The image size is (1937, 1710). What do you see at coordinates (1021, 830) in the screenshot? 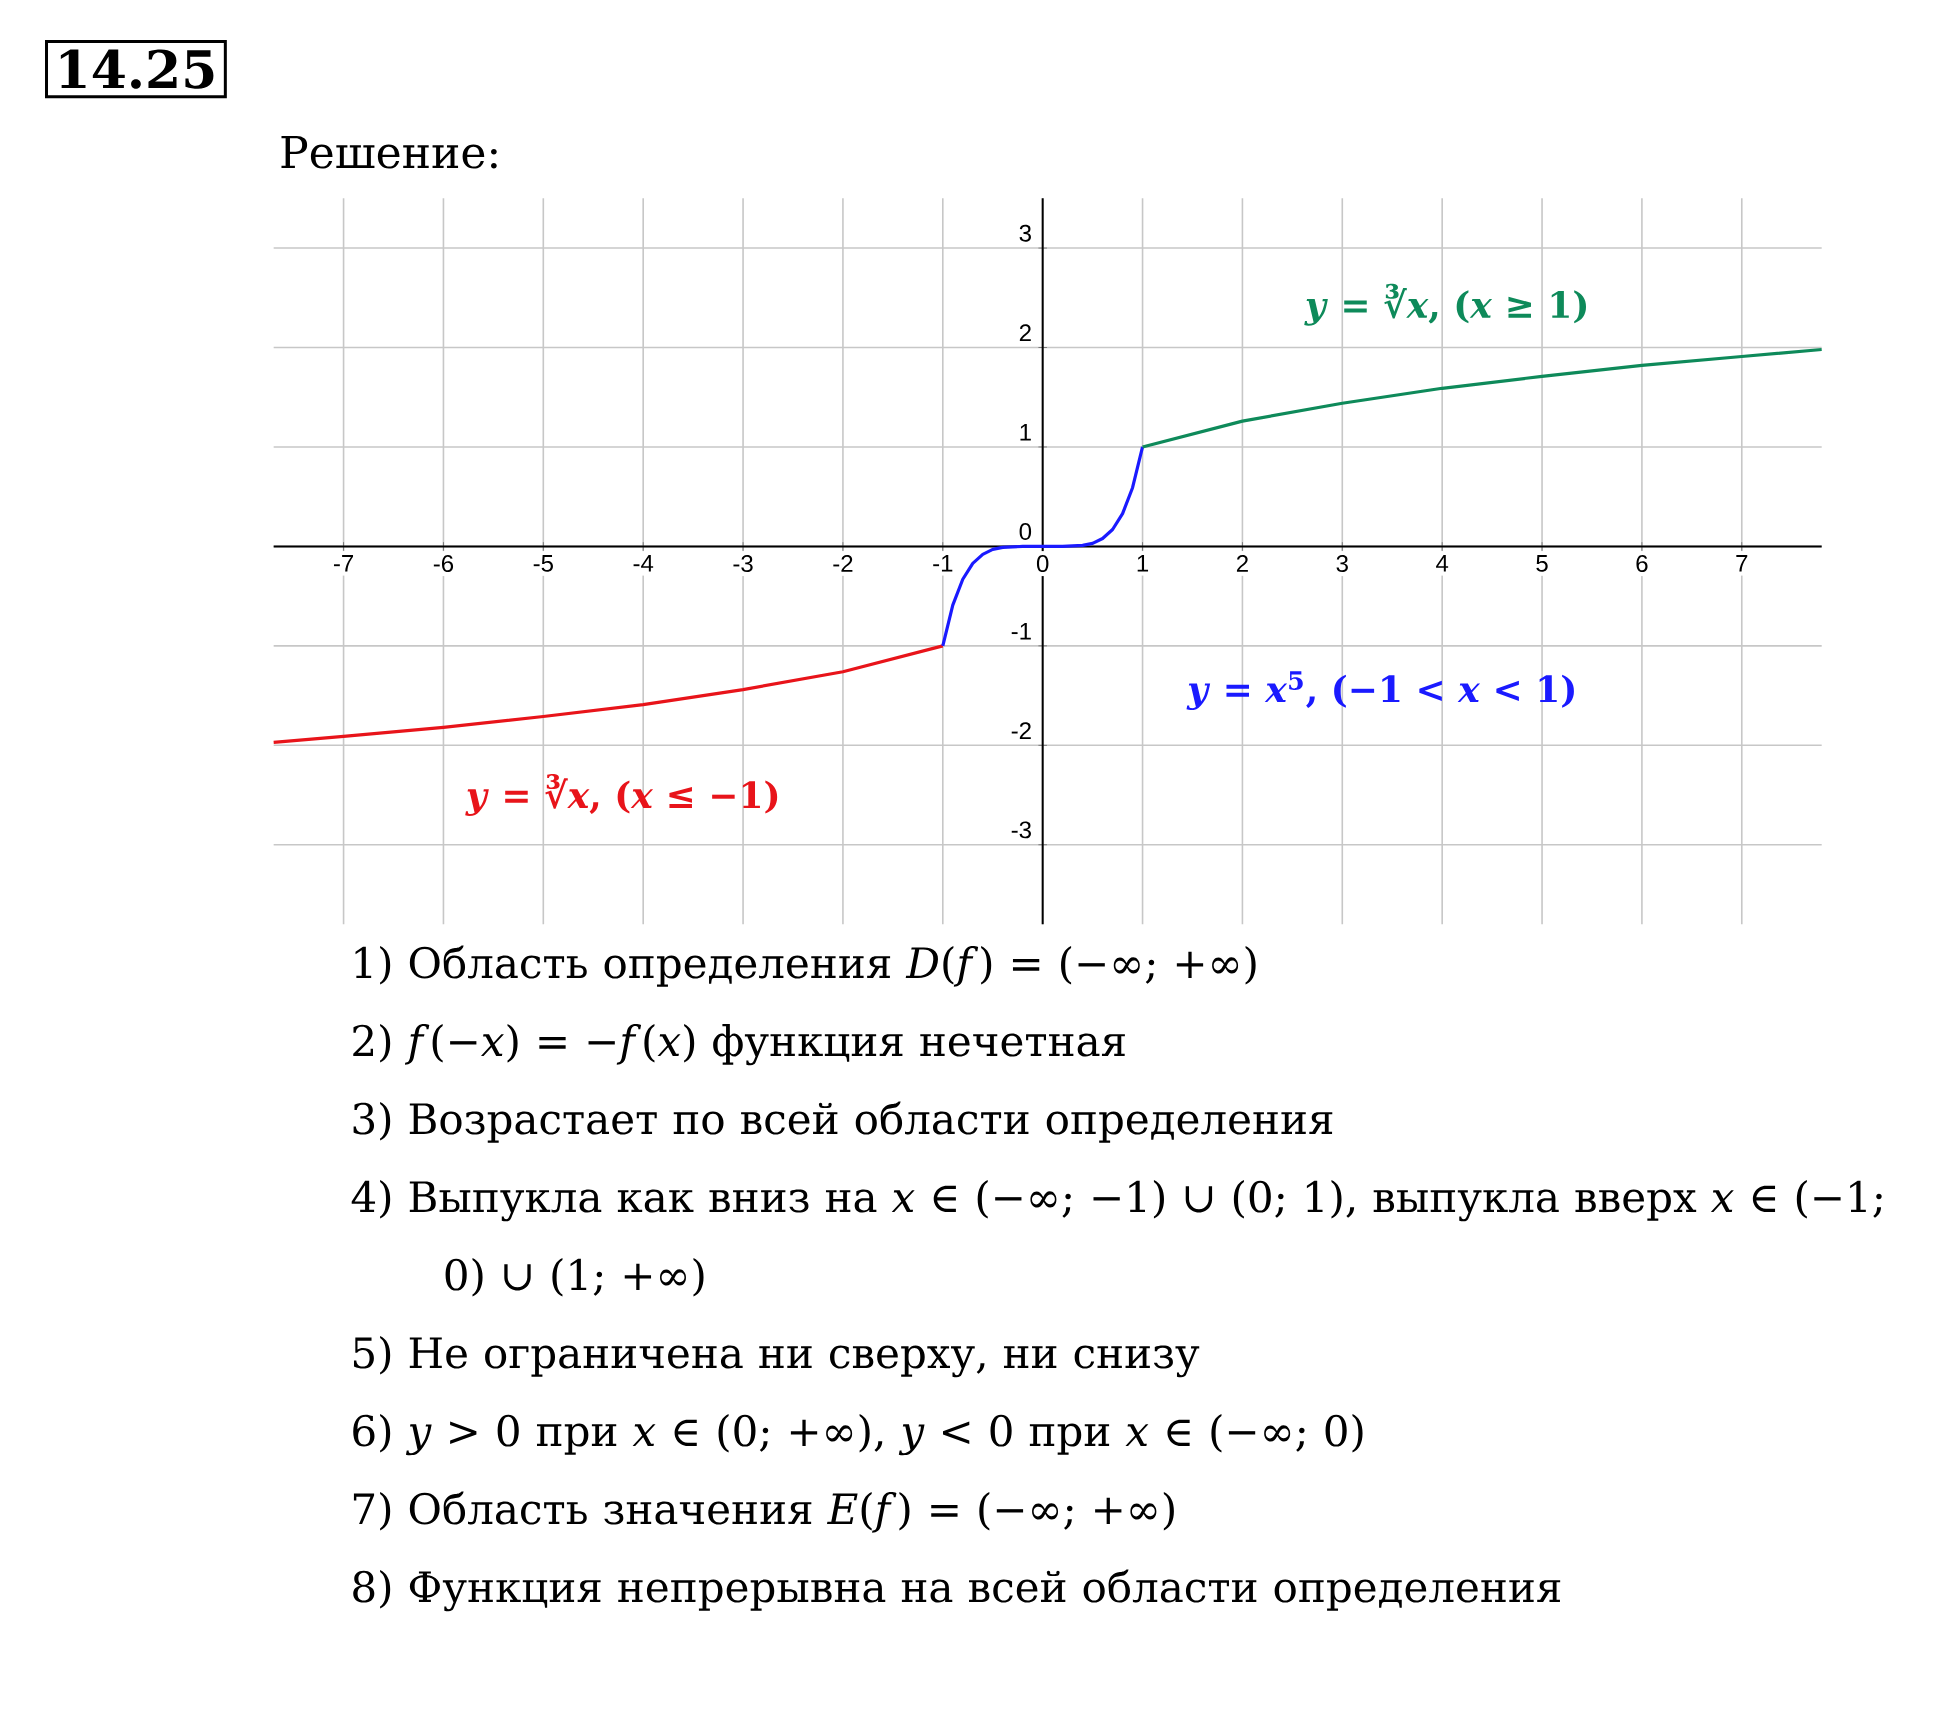
I see `y-tick-label: -3` at bounding box center [1021, 830].